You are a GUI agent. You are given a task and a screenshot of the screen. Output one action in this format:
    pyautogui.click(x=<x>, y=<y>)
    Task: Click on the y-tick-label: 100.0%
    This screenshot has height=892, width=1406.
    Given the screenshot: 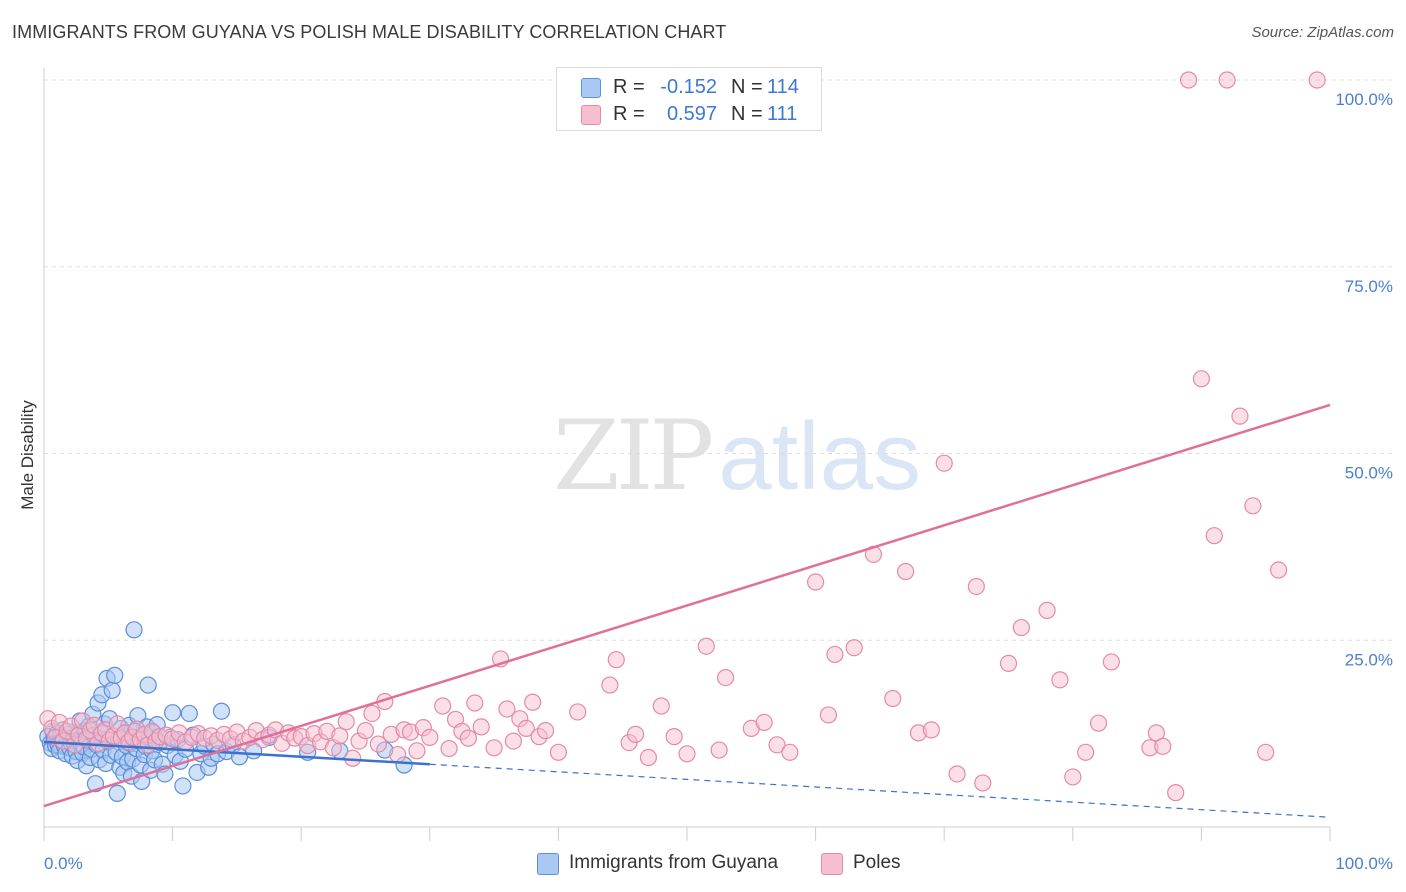 What is the action you would take?
    pyautogui.click(x=1364, y=99)
    